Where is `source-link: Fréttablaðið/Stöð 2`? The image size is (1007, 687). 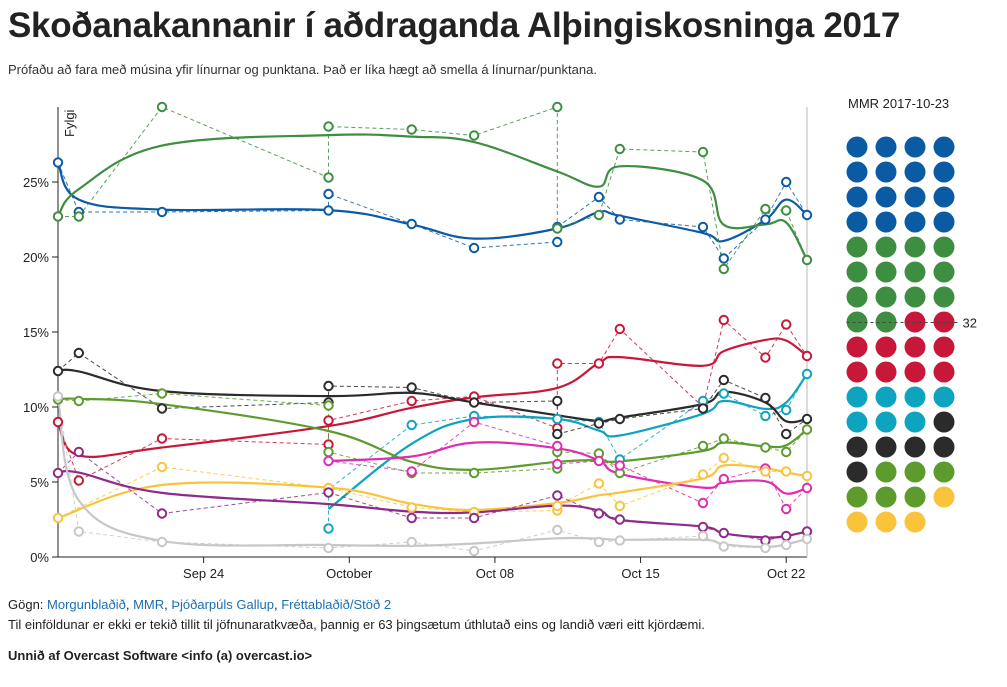
source-link: Fréttablaðið/Stöð 2 is located at coordinates (336, 604).